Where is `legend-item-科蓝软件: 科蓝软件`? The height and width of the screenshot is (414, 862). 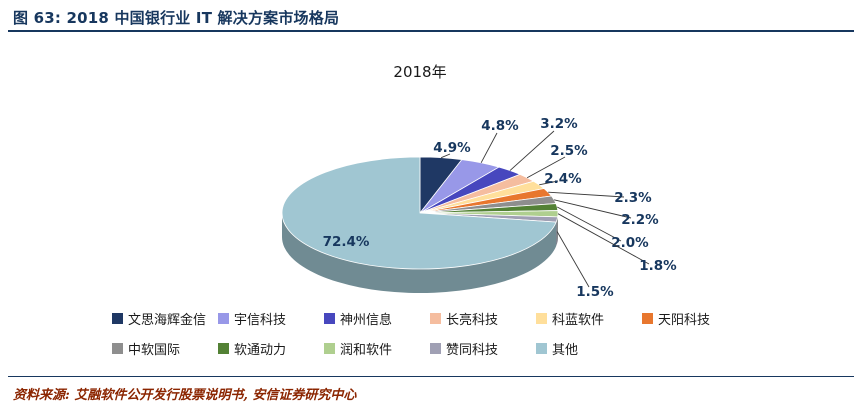 legend-item-科蓝软件: 科蓝软件 is located at coordinates (589, 318).